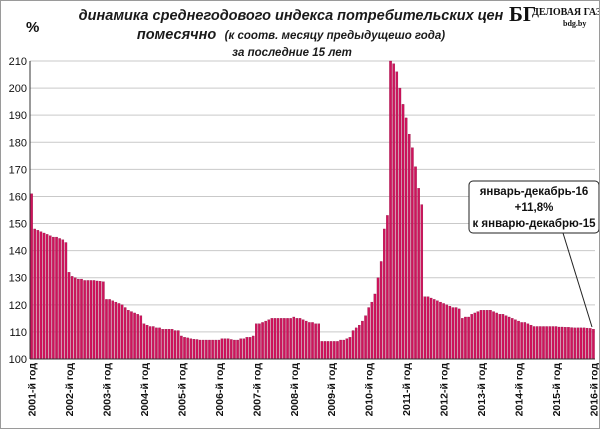  I want to click on annotation-line-1: январь-декабрь-16, so click(534, 192).